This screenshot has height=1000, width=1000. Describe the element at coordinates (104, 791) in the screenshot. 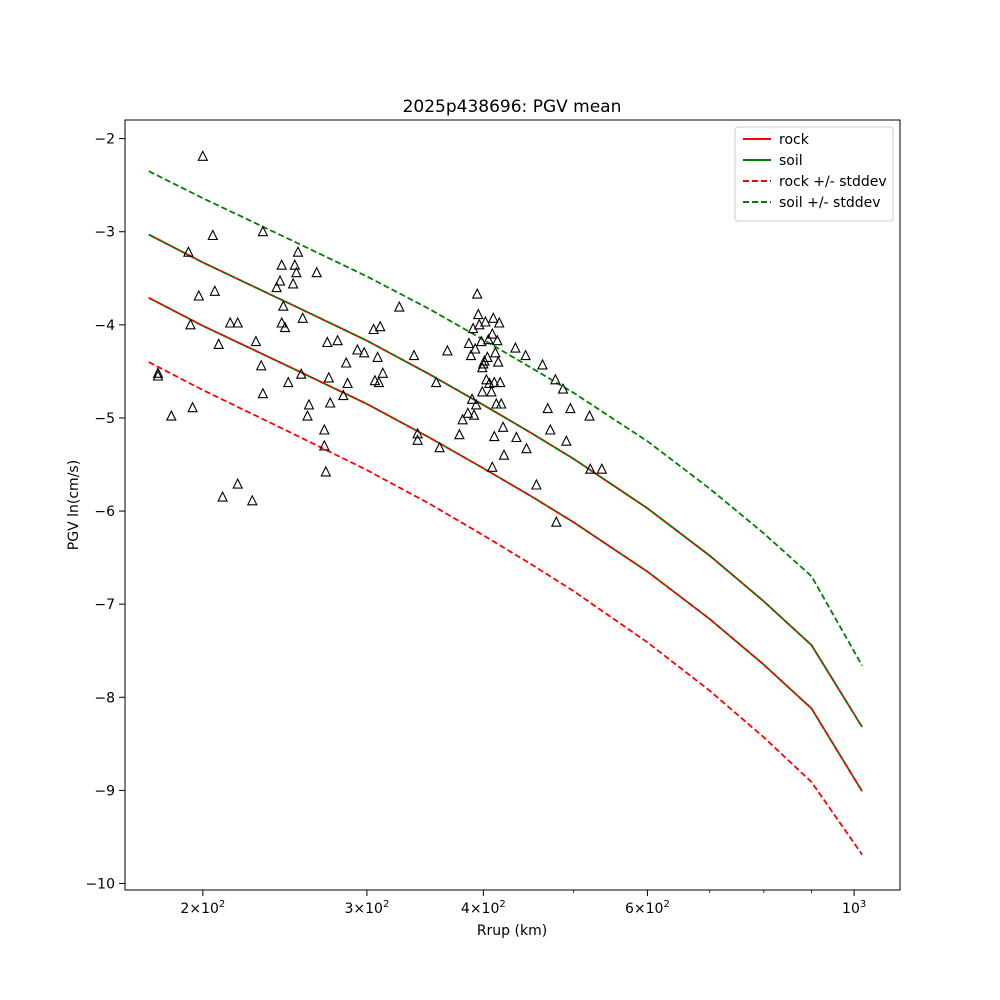

I see `y-tick-label: −9` at that location.